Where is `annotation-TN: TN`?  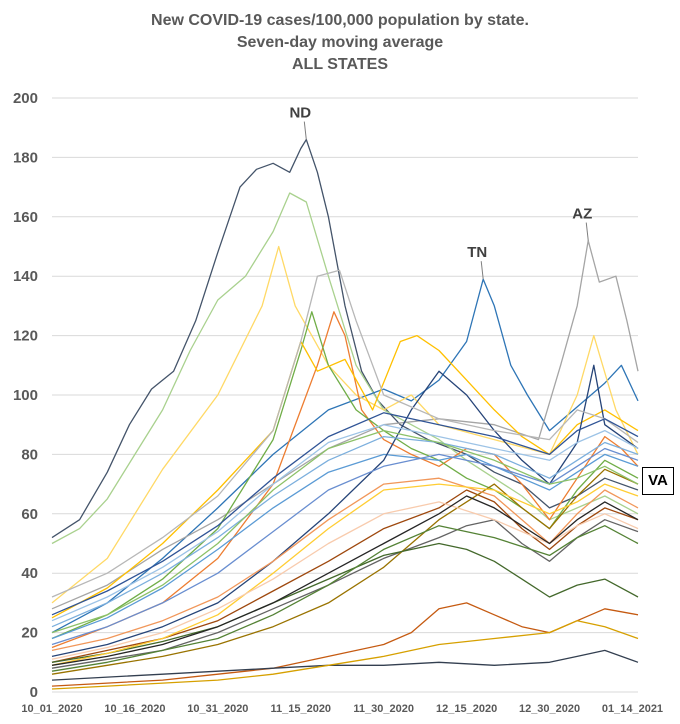
annotation-TN: TN is located at coordinates (477, 252).